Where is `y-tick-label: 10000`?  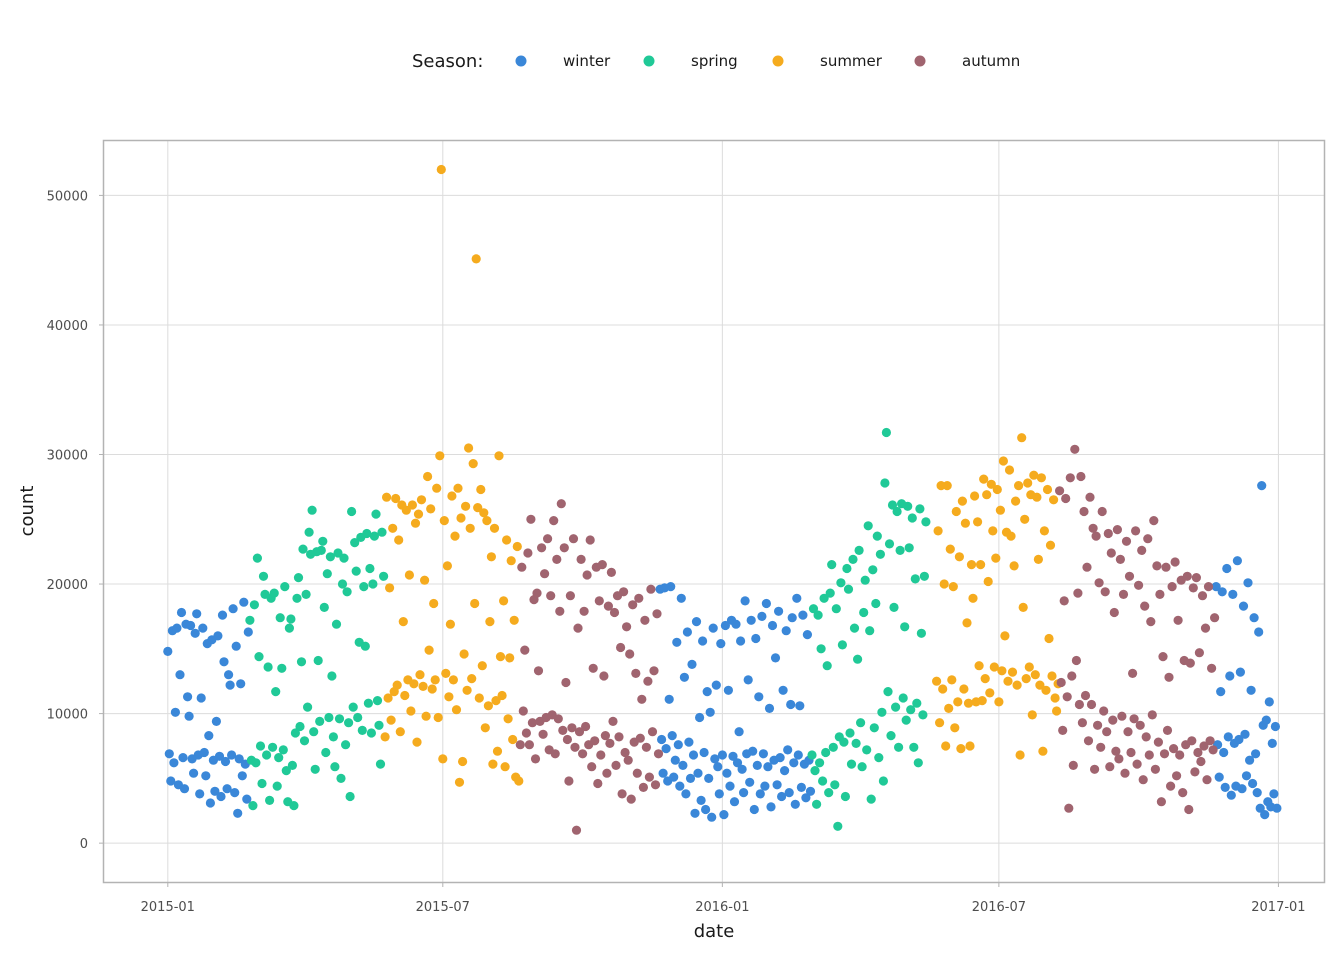
y-tick-label: 10000 is located at coordinates (67, 715).